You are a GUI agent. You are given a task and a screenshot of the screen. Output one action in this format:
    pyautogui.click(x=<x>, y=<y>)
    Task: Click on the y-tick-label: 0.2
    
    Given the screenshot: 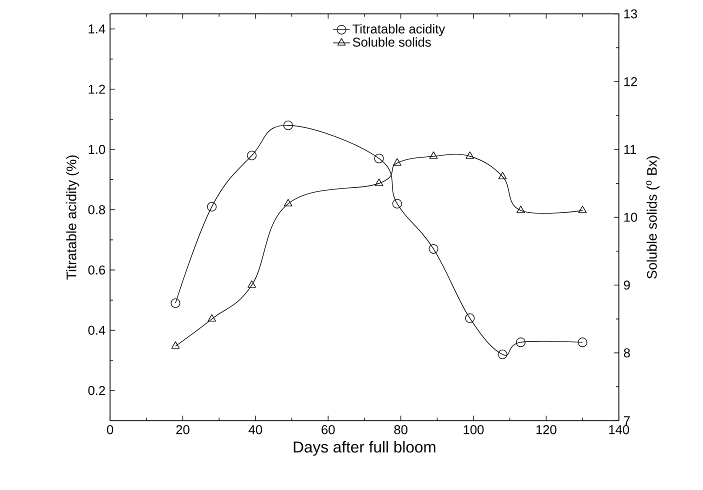 What is the action you would take?
    pyautogui.click(x=96, y=391)
    